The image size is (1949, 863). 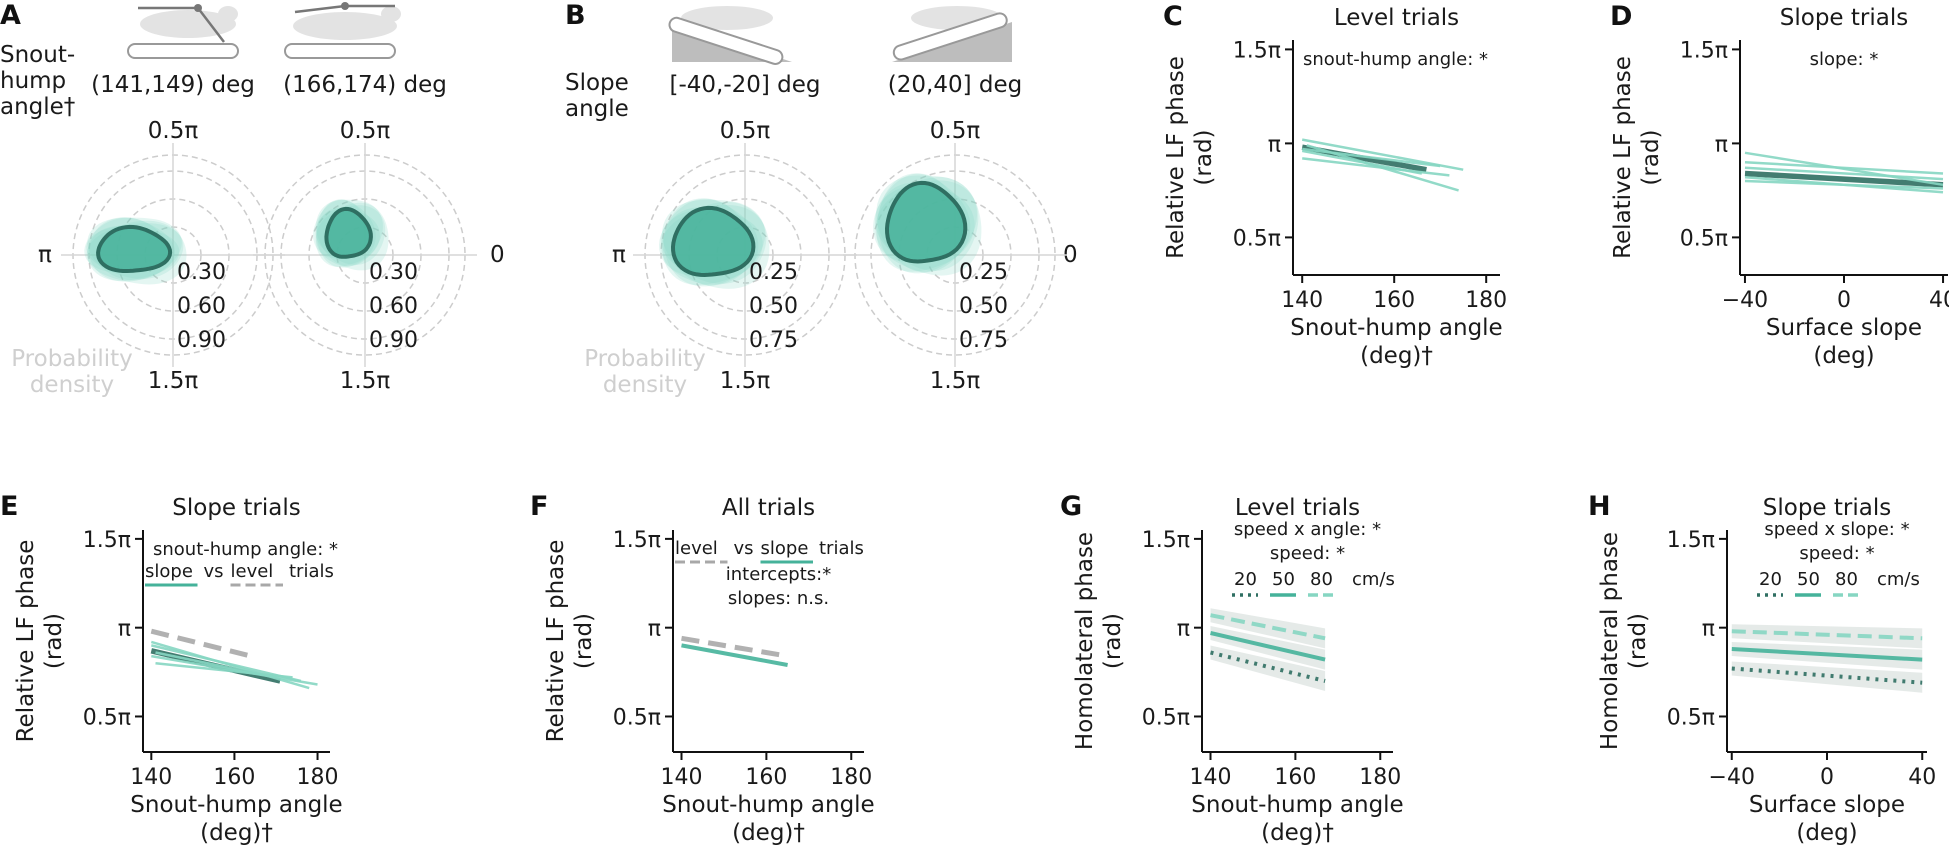 What do you see at coordinates (1307, 529) in the screenshot?
I see `annotation: speed x angle: *` at bounding box center [1307, 529].